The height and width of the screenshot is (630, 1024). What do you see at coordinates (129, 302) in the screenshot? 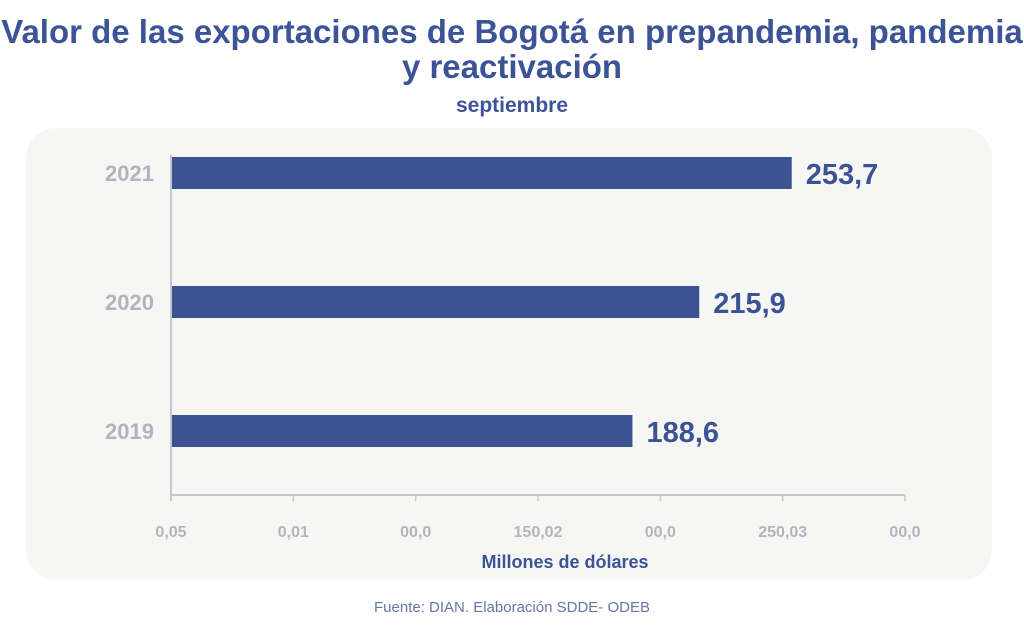
I see `category-label-2020: 2020` at bounding box center [129, 302].